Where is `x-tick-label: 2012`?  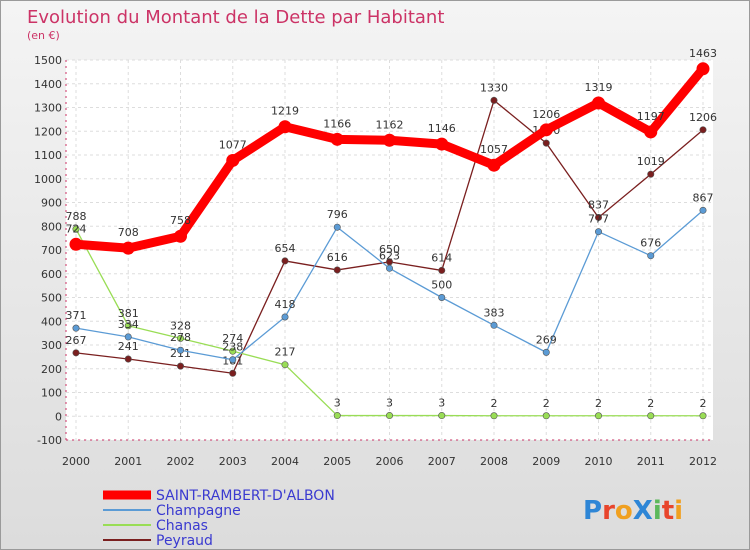 x-tick-label: 2012 is located at coordinates (703, 461).